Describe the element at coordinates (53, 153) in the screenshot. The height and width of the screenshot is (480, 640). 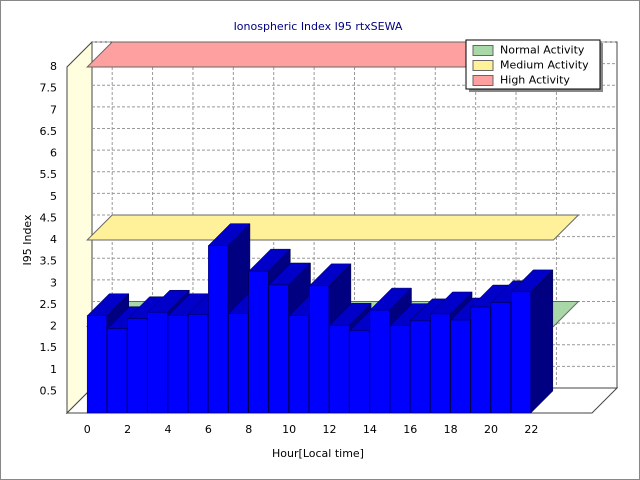
I see `y-tick-label: 6` at that location.